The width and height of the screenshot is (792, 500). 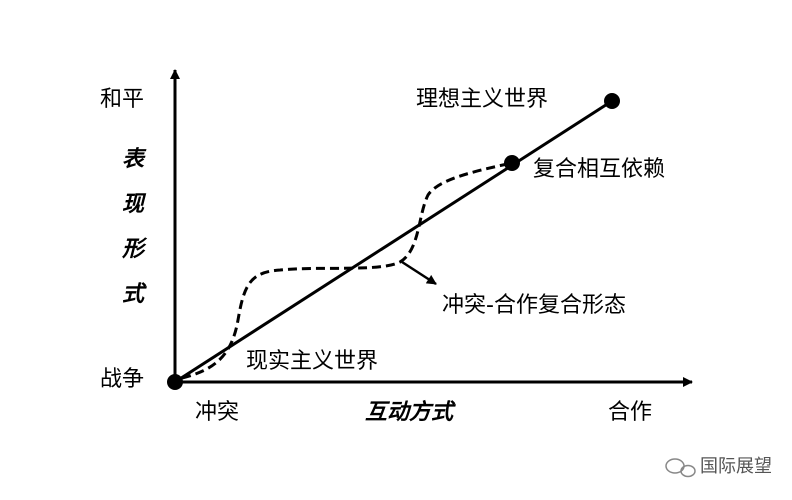 What do you see at coordinates (680, 468) in the screenshot?
I see `watermark-icon` at bounding box center [680, 468].